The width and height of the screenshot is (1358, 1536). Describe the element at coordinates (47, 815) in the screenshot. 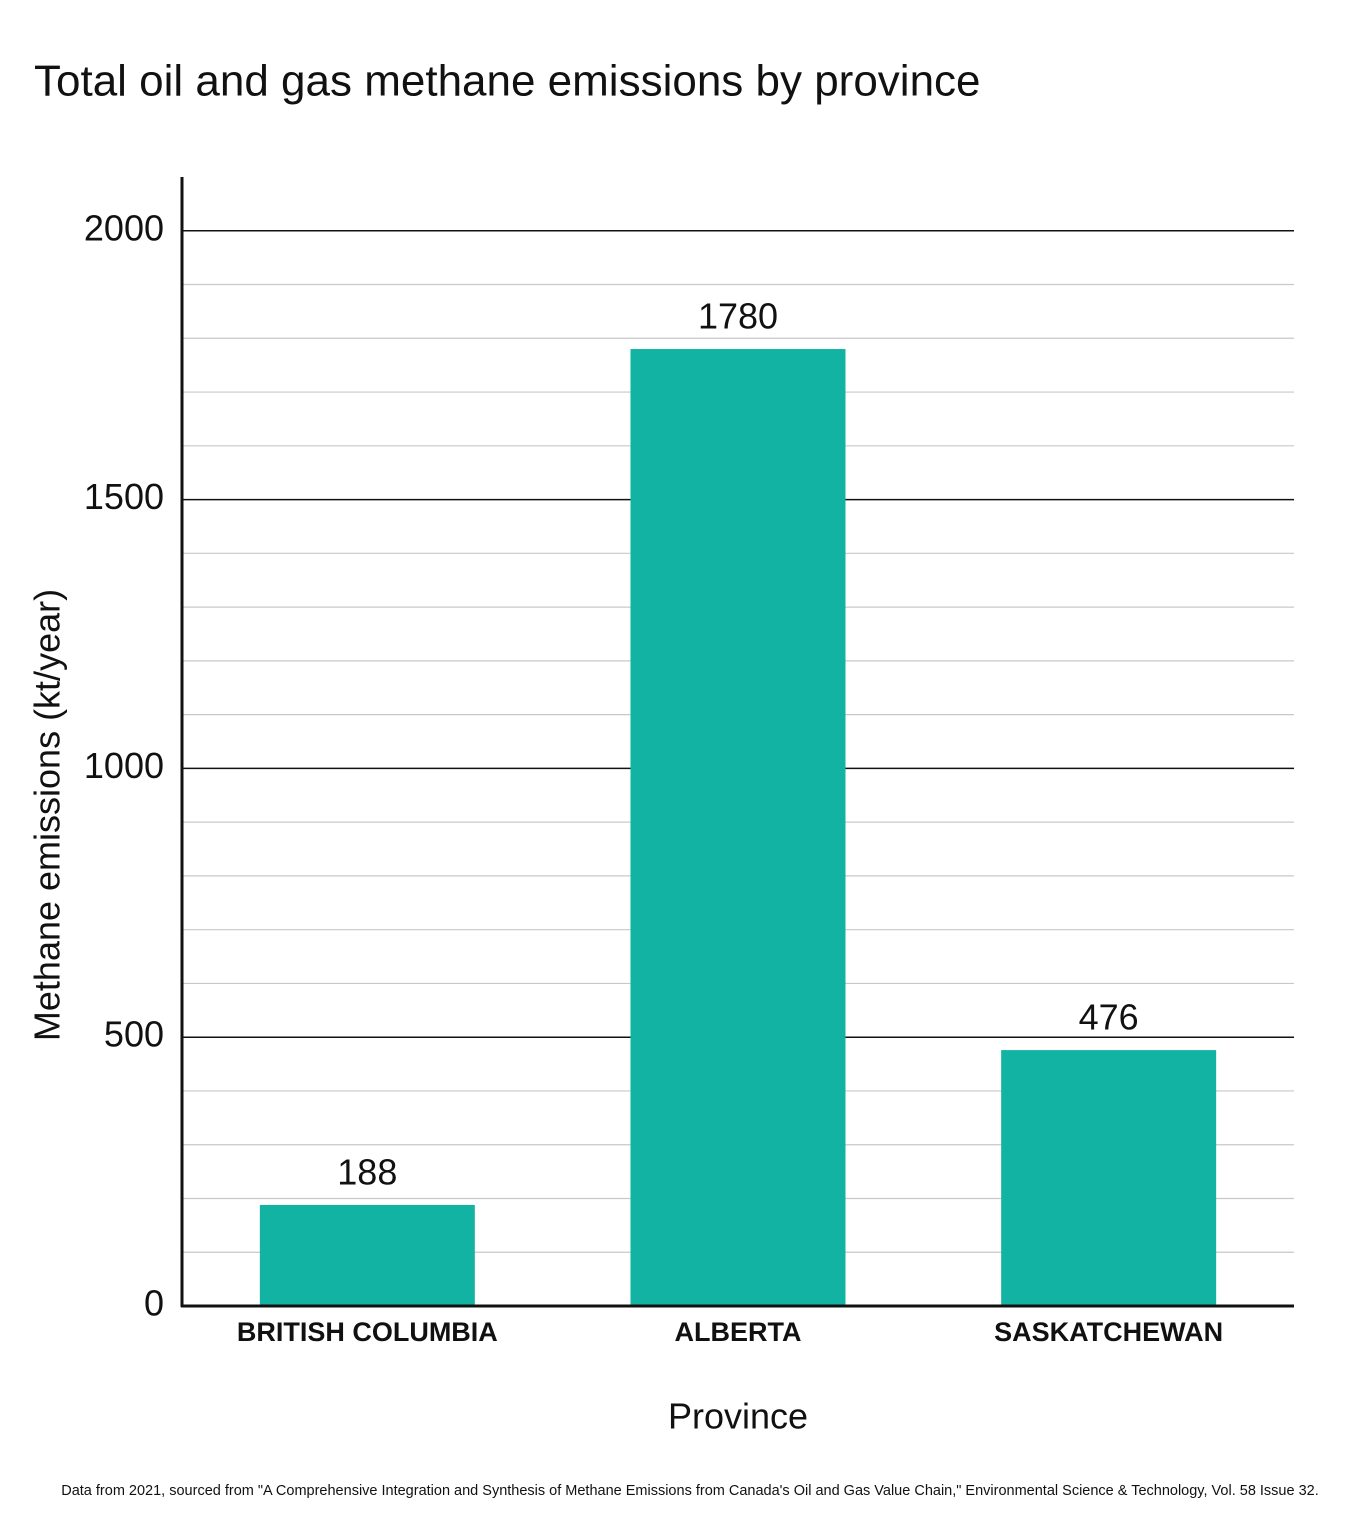

I see `y-axis-title: Methane emissions (kt/year)` at that location.